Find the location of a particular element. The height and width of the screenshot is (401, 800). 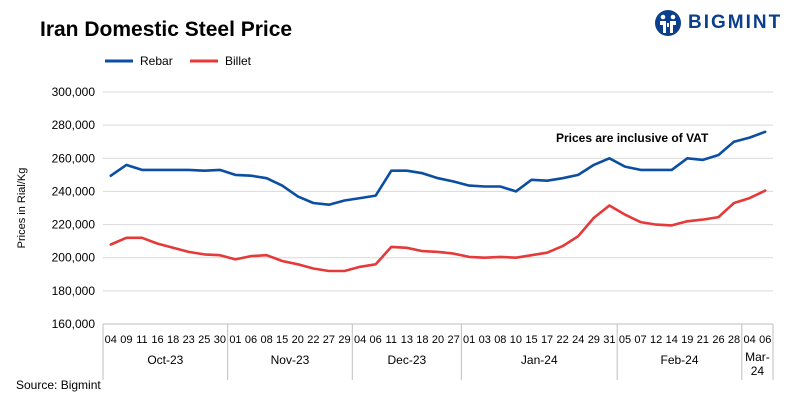

brand-logo: BIGMINT is located at coordinates (718, 23).